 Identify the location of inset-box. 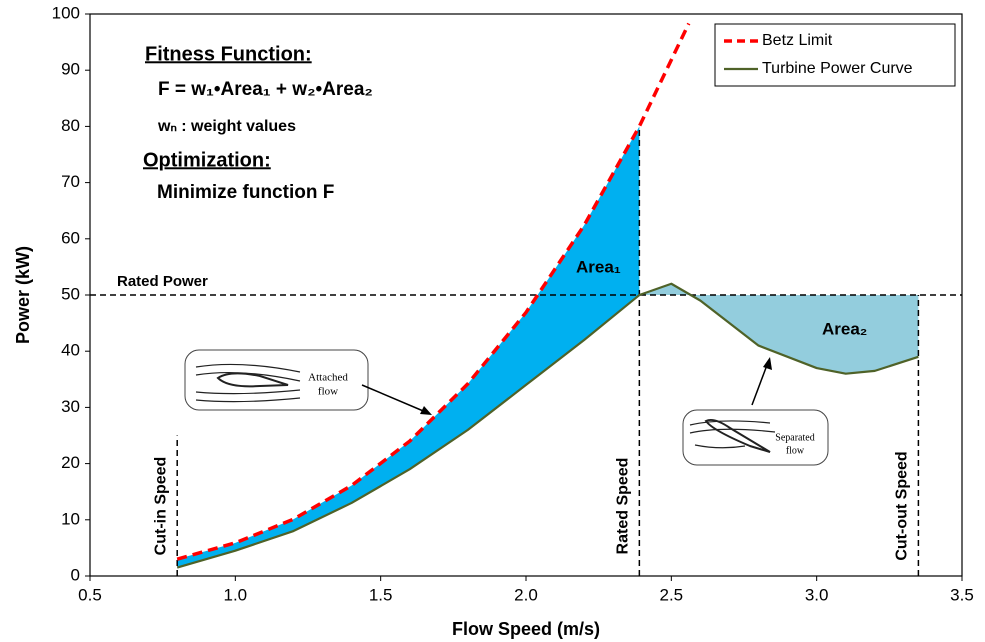
(755, 437).